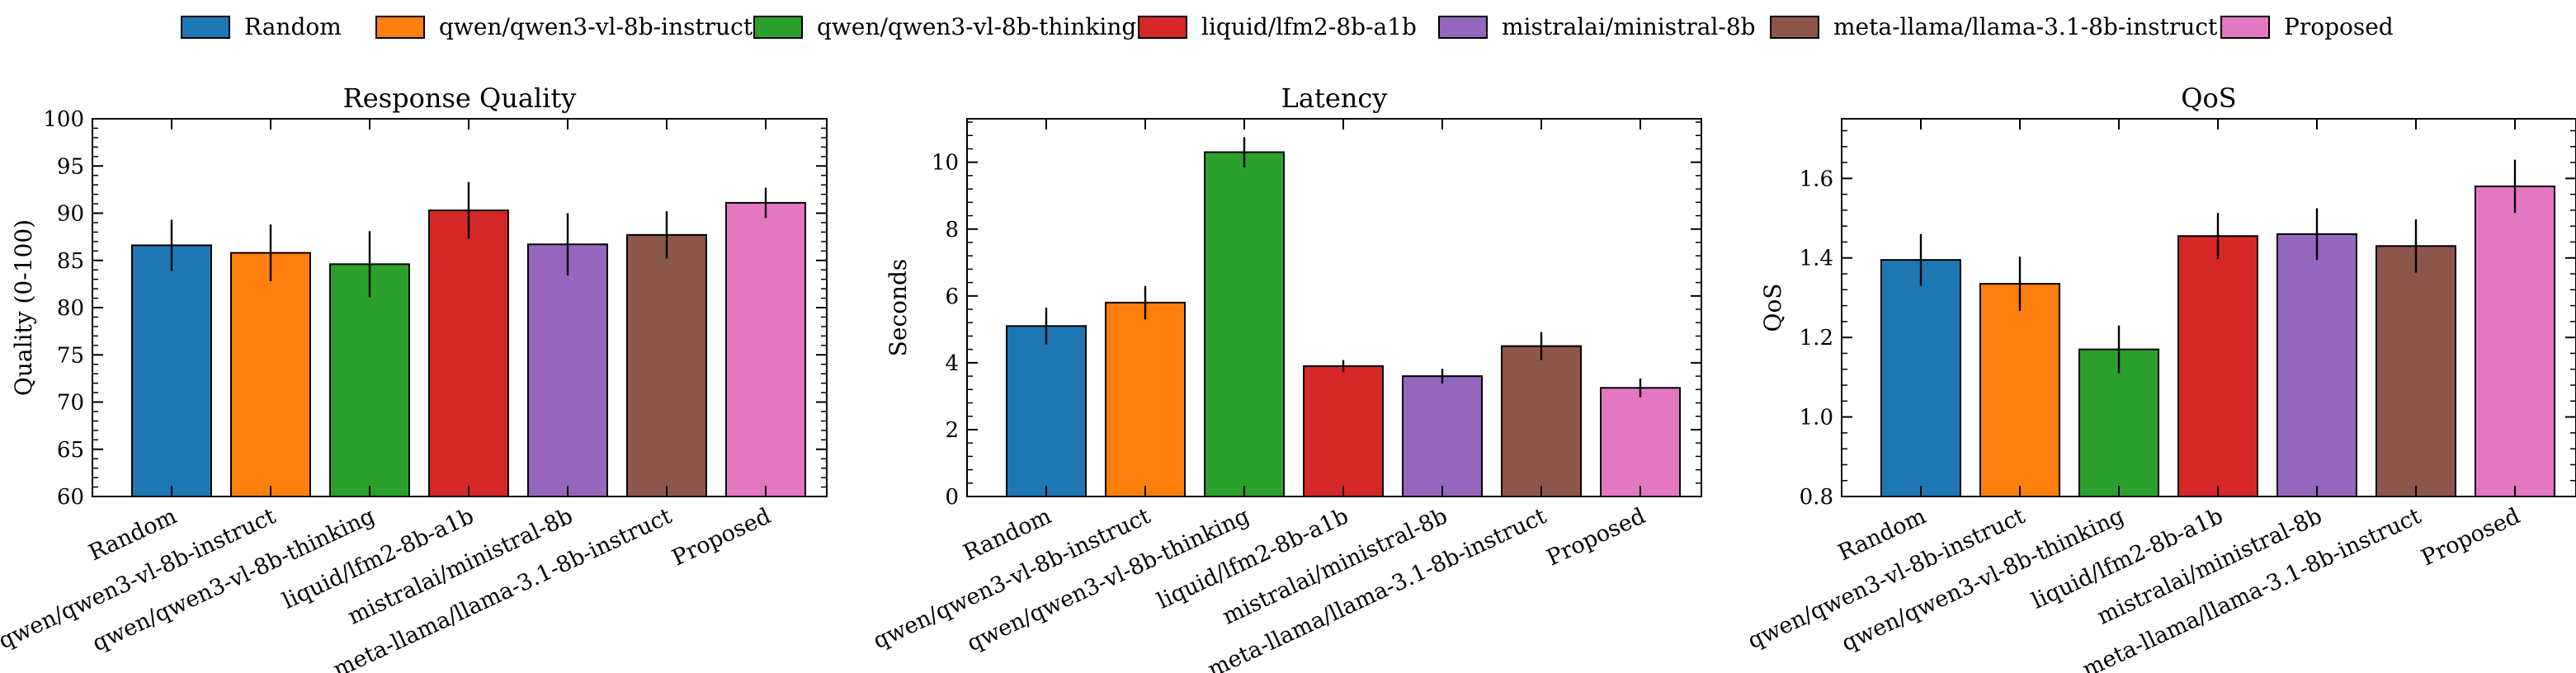 The image size is (2576, 673). Describe the element at coordinates (2208, 98) in the screenshot. I see `chart-title-qos: QoS` at that location.